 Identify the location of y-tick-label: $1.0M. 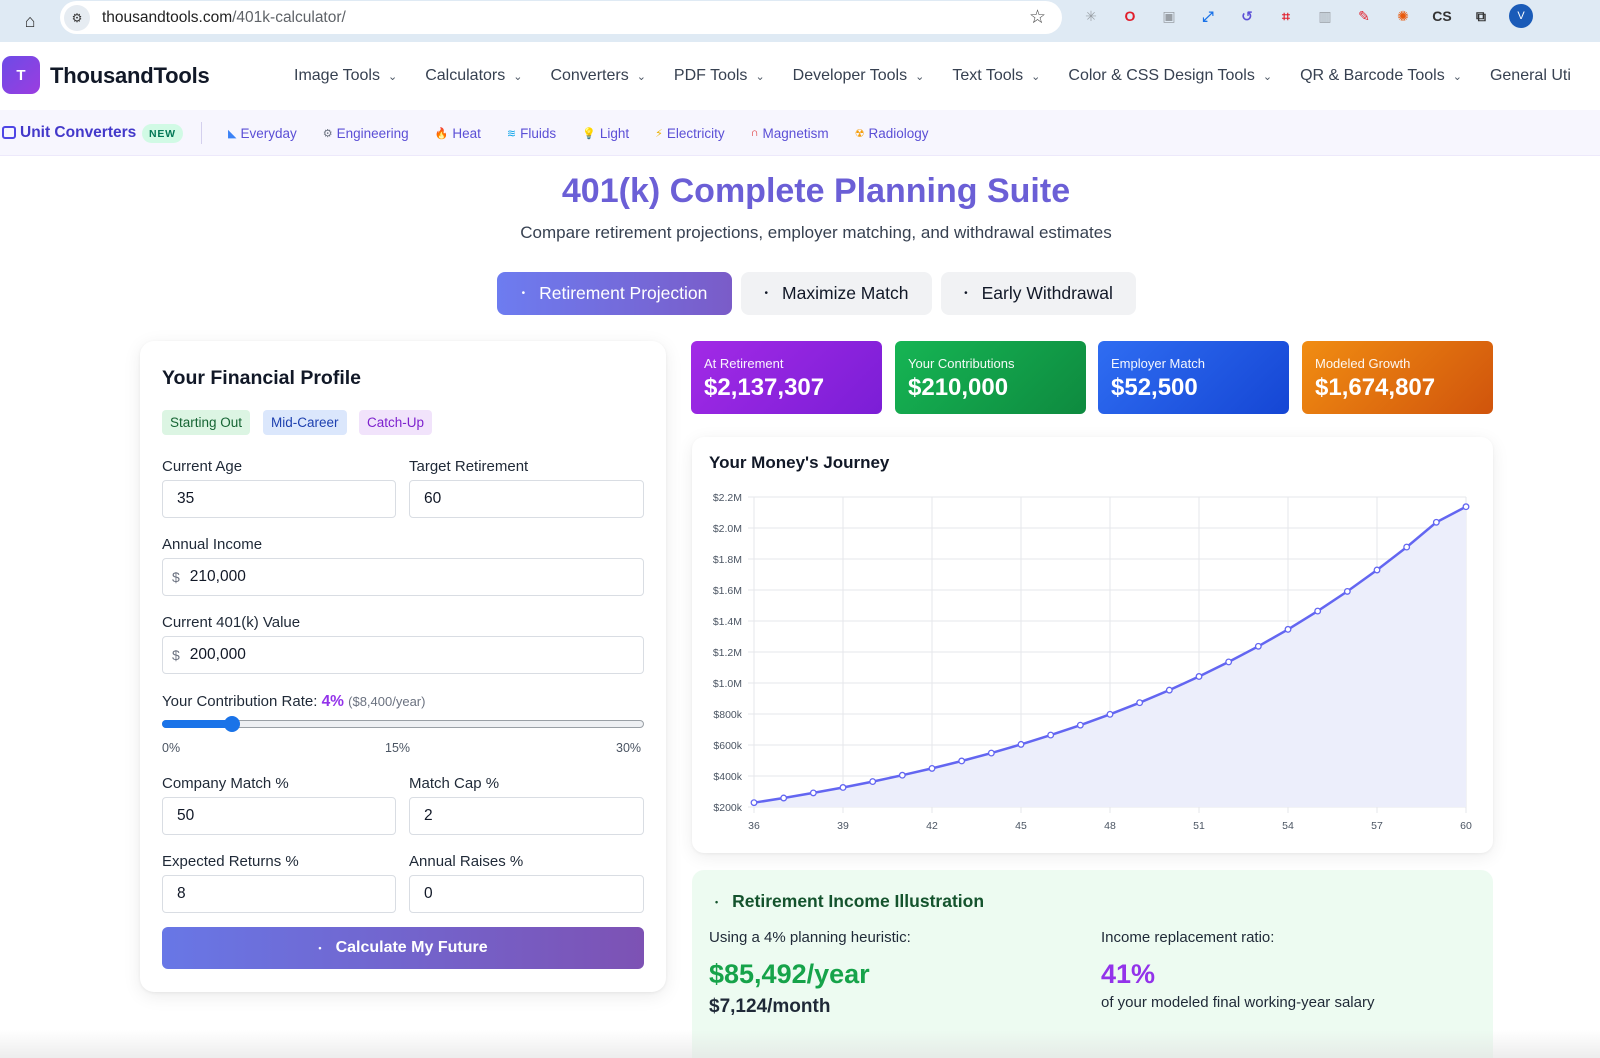
(727, 684).